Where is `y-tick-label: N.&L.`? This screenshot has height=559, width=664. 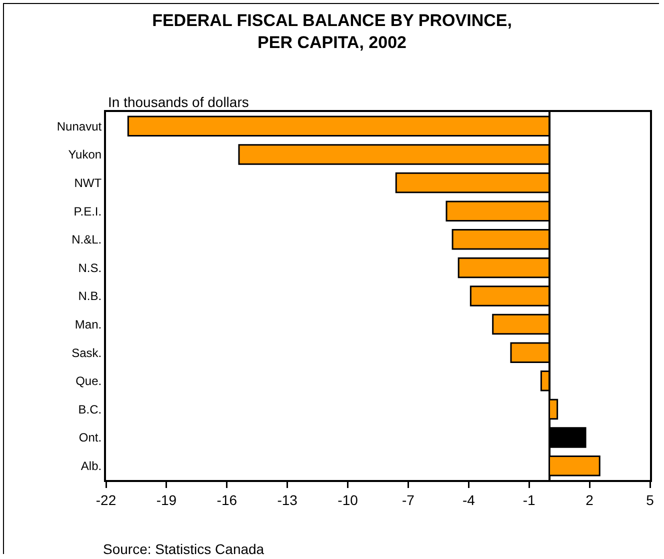 y-tick-label: N.&L. is located at coordinates (87, 239).